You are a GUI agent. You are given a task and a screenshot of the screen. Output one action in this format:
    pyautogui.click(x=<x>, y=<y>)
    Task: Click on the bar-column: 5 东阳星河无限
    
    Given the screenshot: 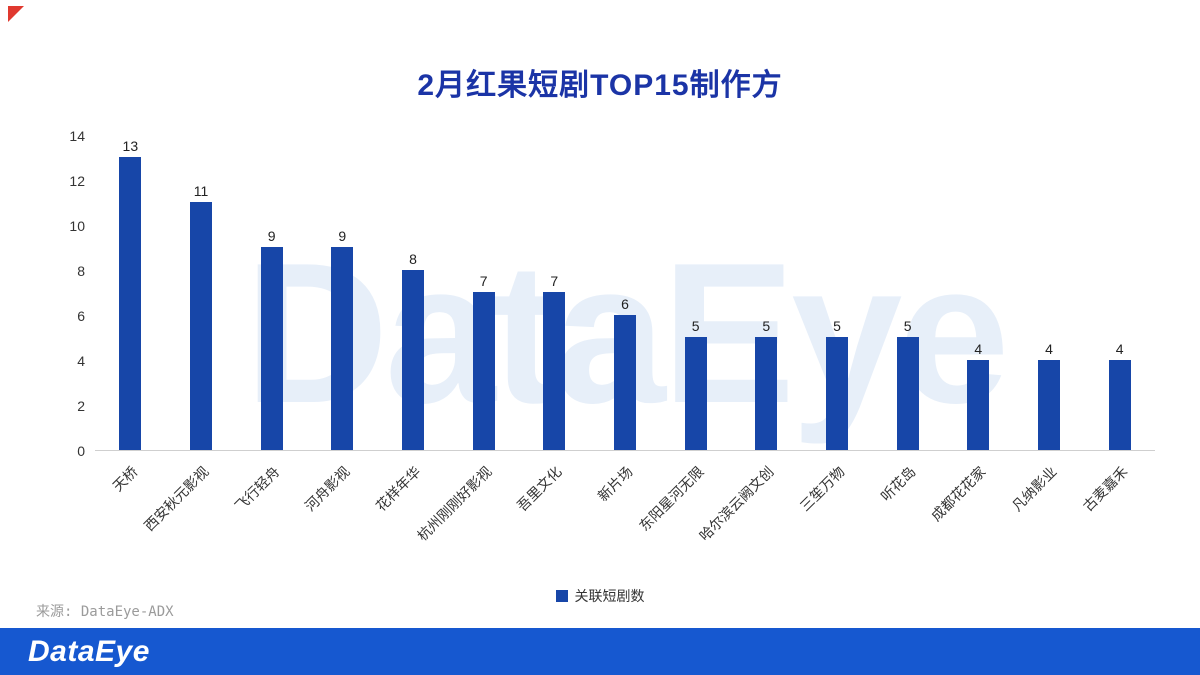 What is the action you would take?
    pyautogui.click(x=683, y=335)
    